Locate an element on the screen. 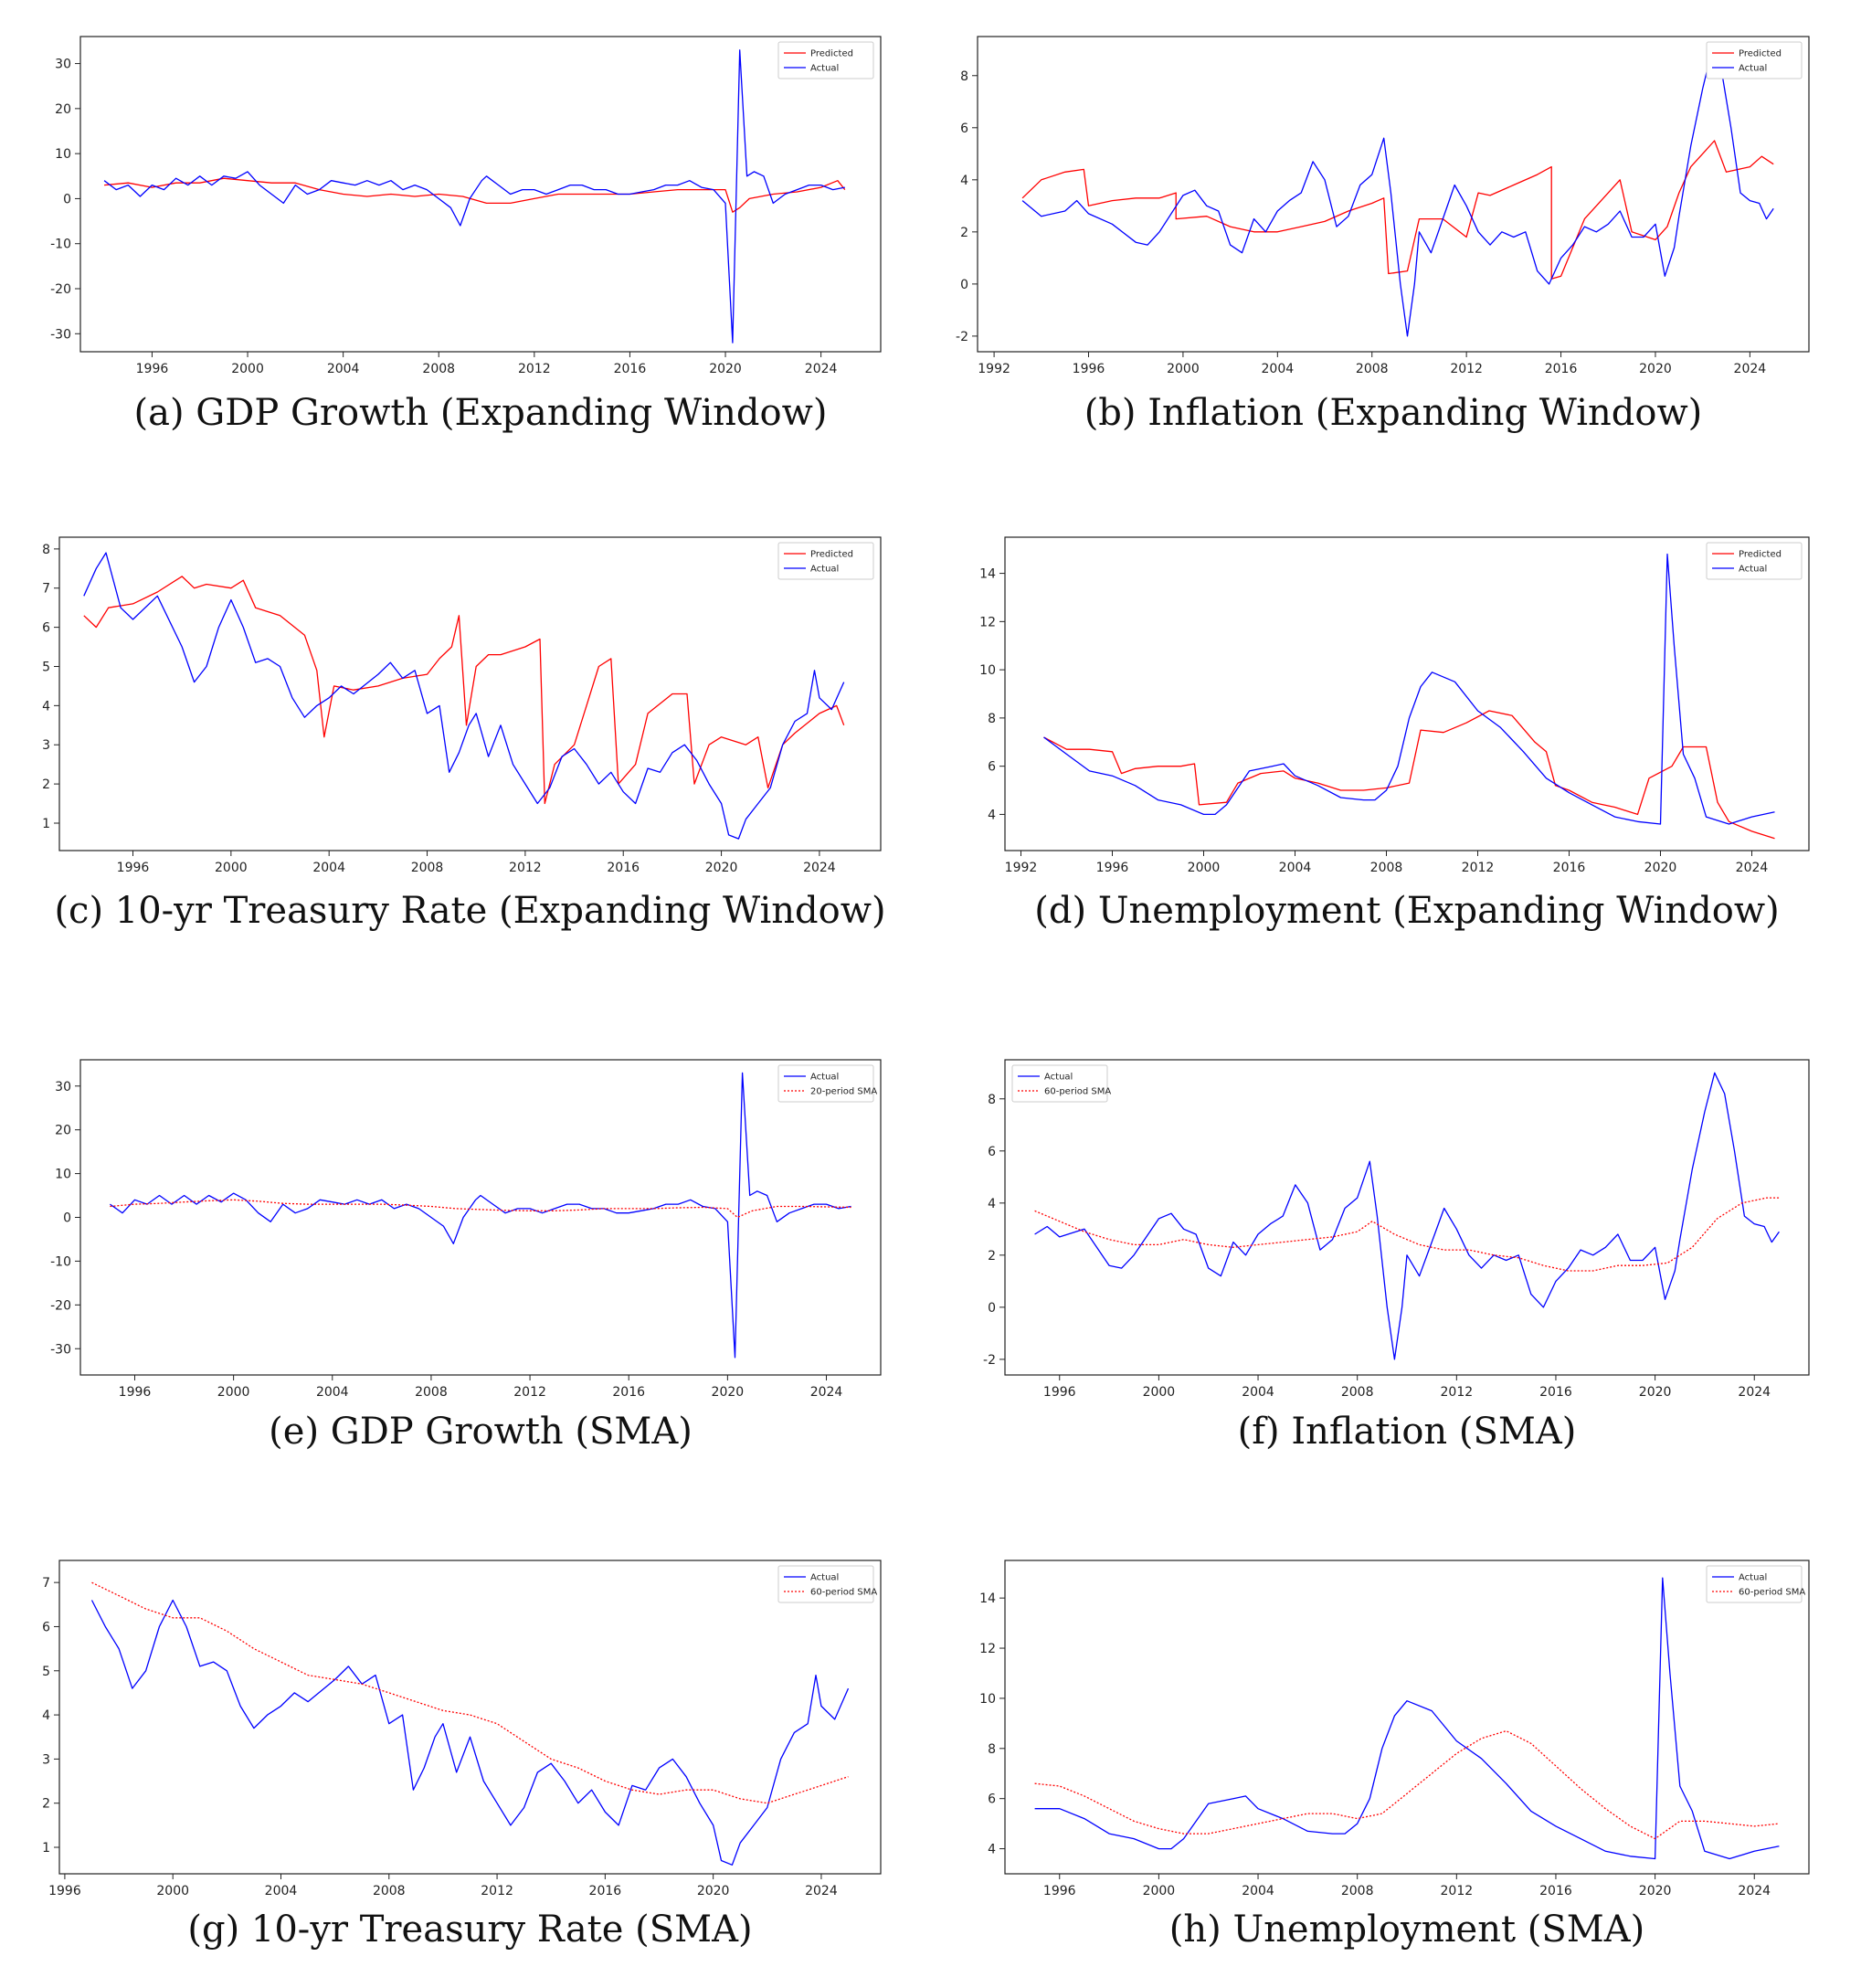 The height and width of the screenshot is (1988, 1861). y-tick-label: 1 is located at coordinates (46, 824).